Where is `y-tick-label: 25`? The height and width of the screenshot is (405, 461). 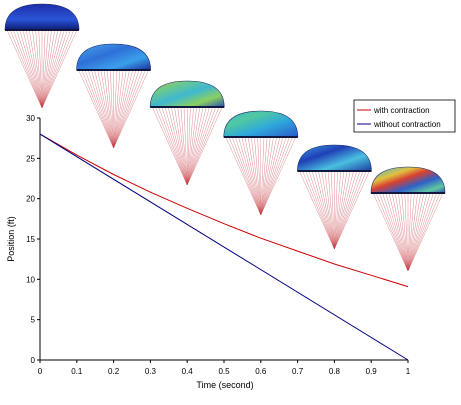 y-tick-label: 25 is located at coordinates (30, 158).